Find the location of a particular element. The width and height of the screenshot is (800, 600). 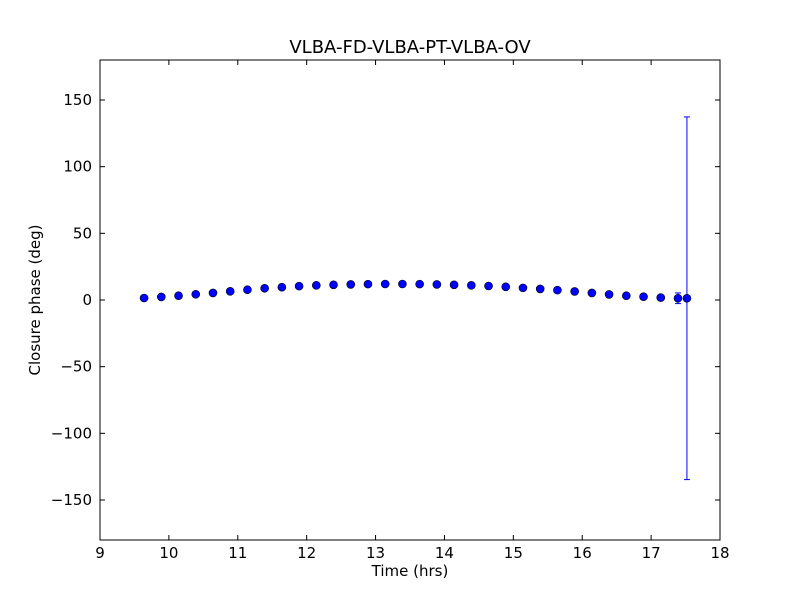

y-axis-label: Closure phase (deg) is located at coordinates (35, 300).